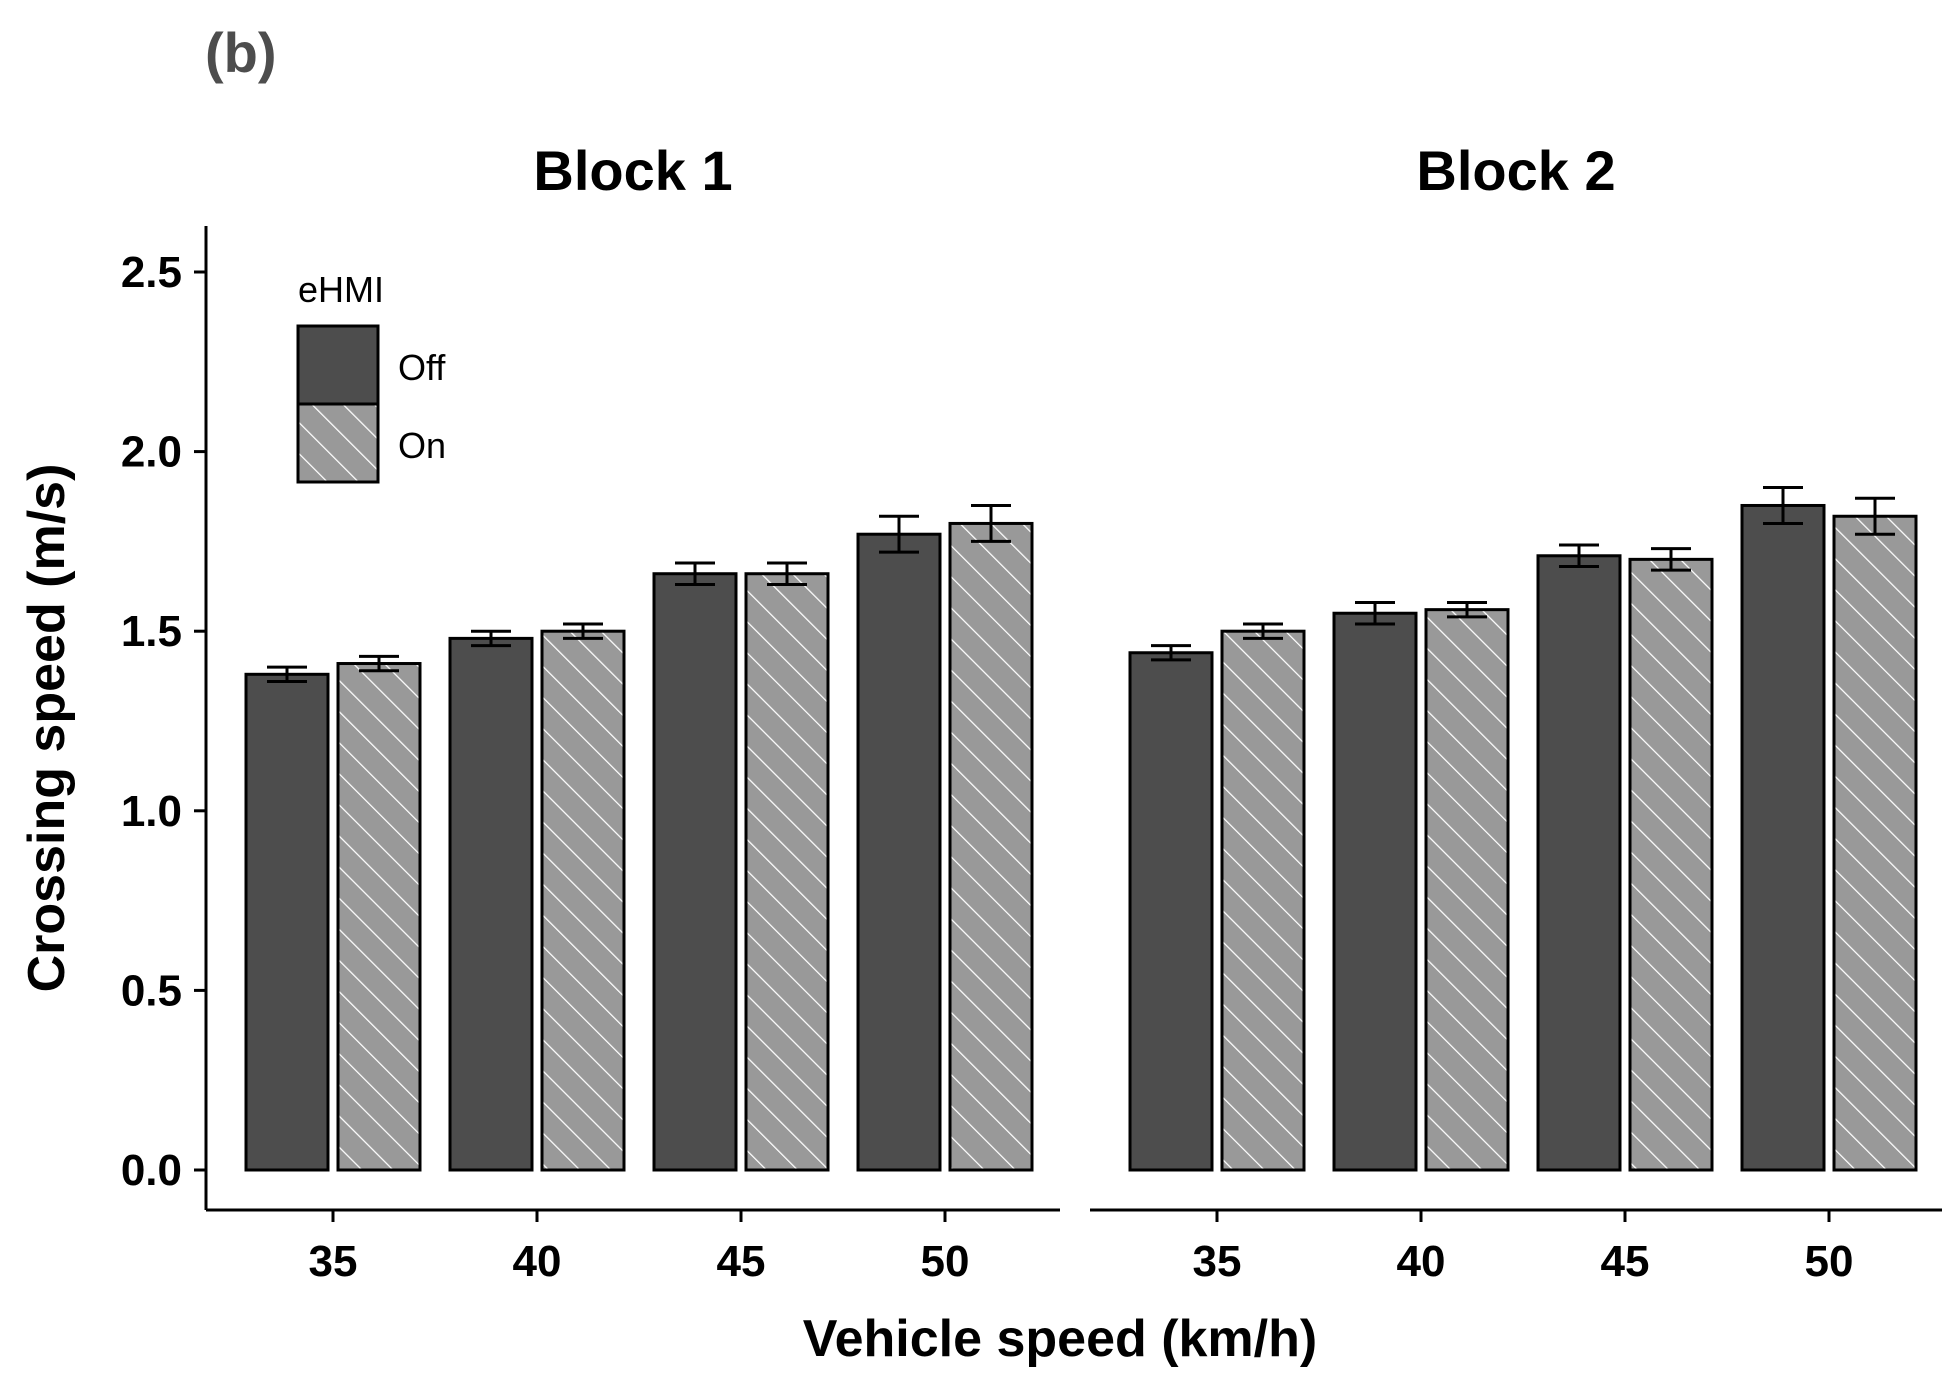 This screenshot has height=1384, width=1958. Describe the element at coordinates (1515, 170) in the screenshot. I see `facet-title: Block 2` at that location.